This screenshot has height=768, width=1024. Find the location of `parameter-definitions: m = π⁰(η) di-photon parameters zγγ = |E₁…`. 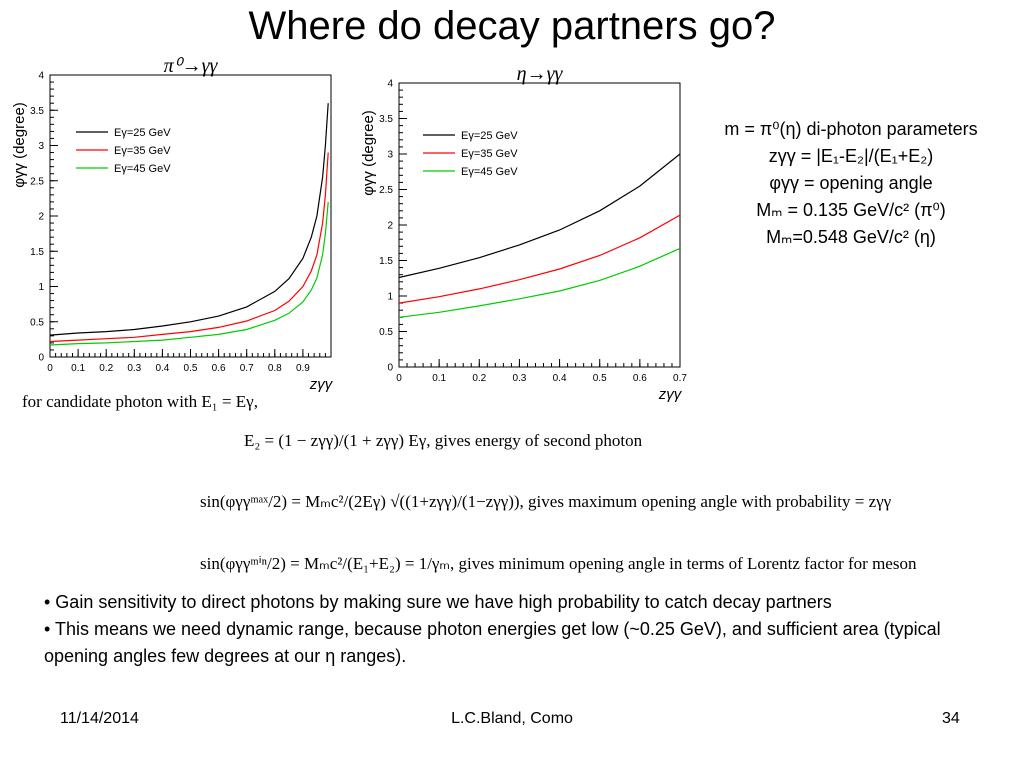

parameter-definitions: m = π⁰(η) di-photon parameters zγγ = |E₁… is located at coordinates (851, 183).